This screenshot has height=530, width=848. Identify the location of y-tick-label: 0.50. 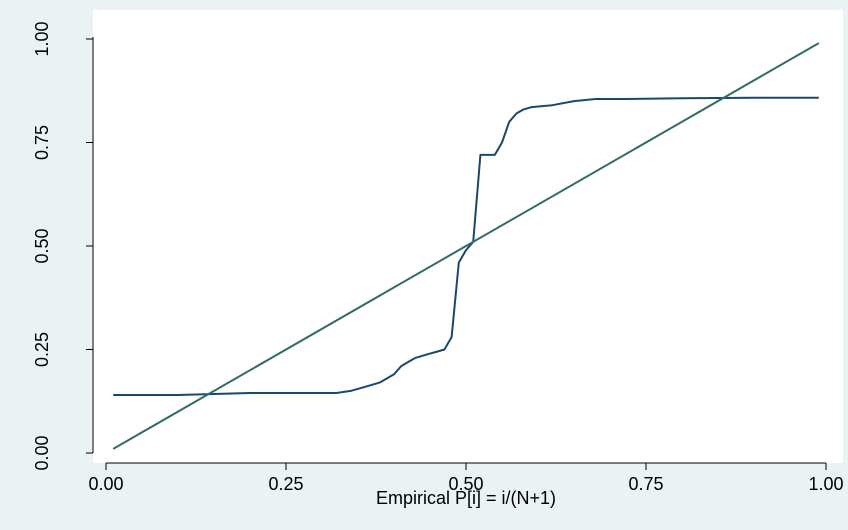
(42, 245).